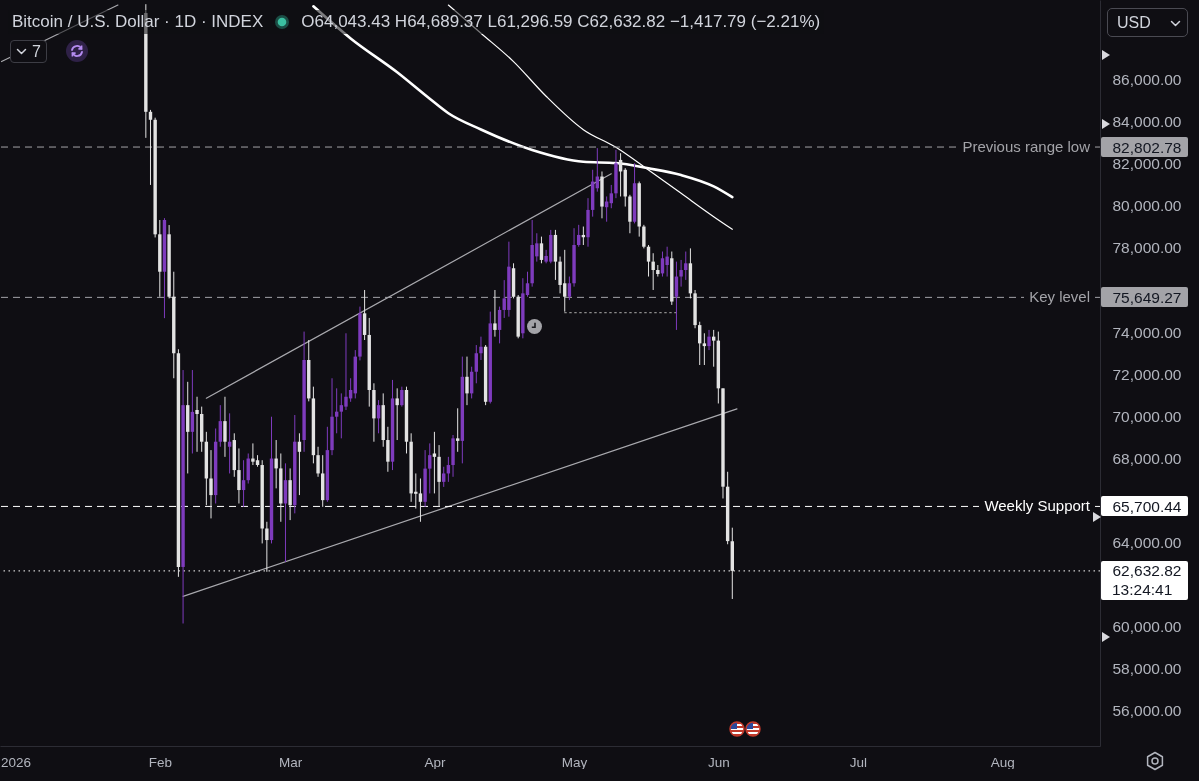  I want to click on y-tick-label: 75,649.27, so click(1147, 297).